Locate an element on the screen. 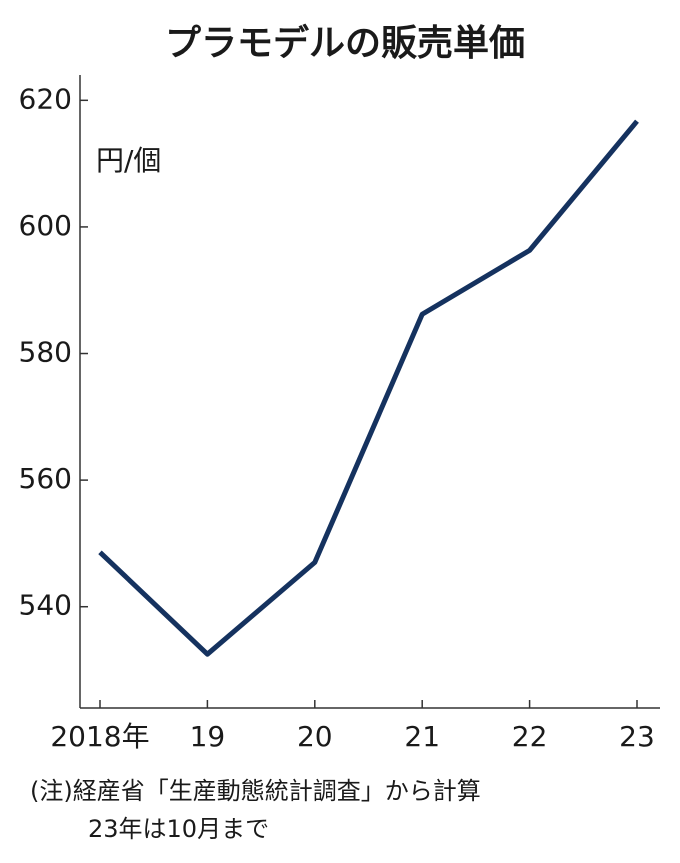 This screenshot has height=863, width=680. x-tick-label: 21 is located at coordinates (422, 736).